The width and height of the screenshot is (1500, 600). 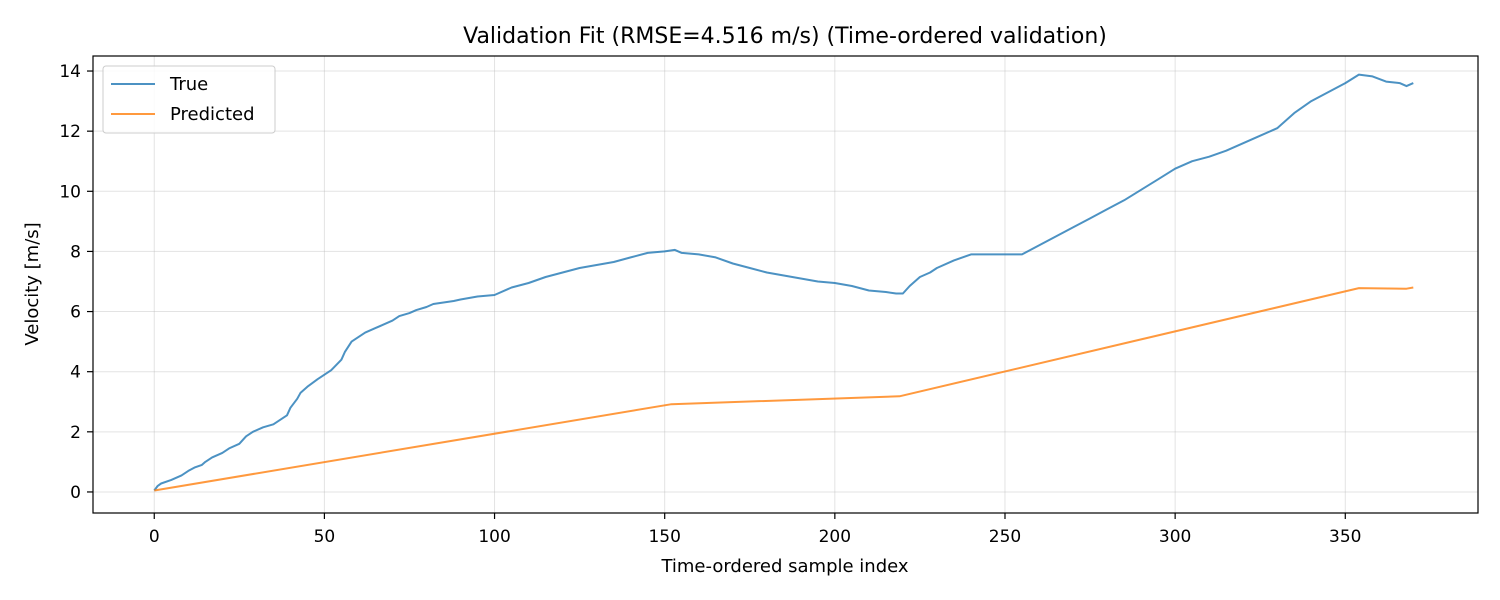 What do you see at coordinates (325, 537) in the screenshot?
I see `x-tick-label: 50` at bounding box center [325, 537].